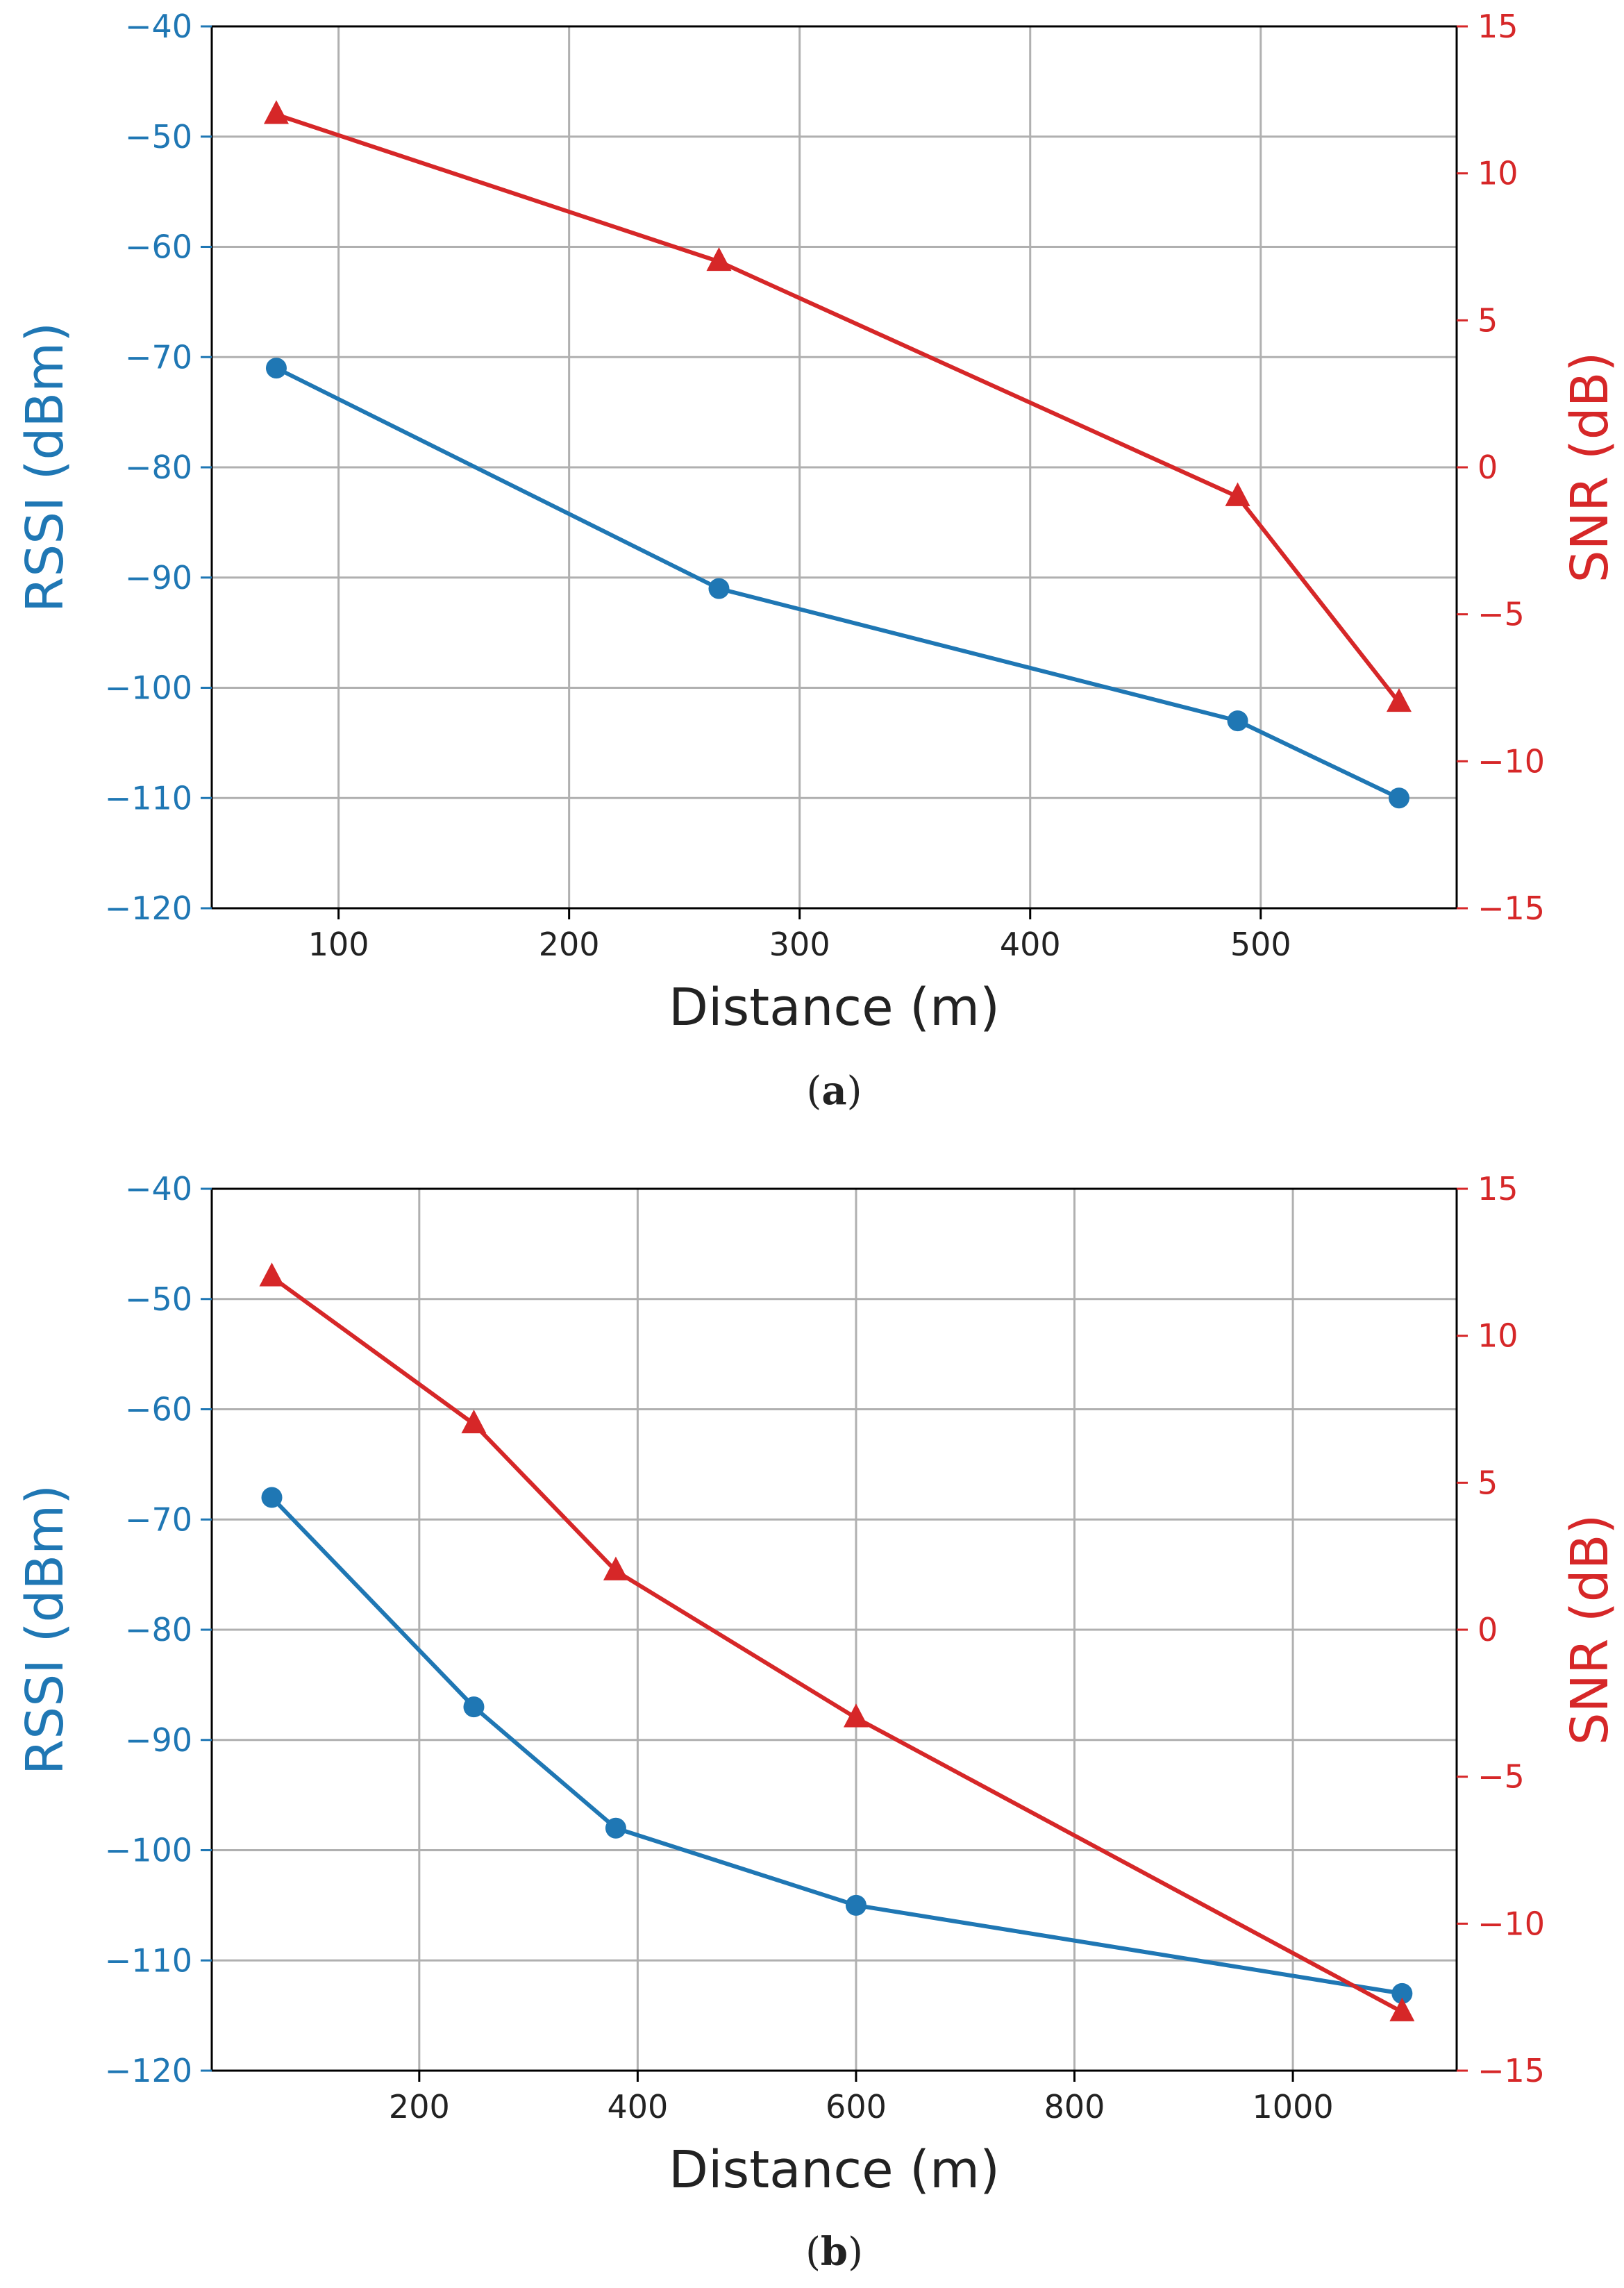 This screenshot has height=2288, width=1624. What do you see at coordinates (857, 2107) in the screenshot?
I see `x-tick-label: 600` at bounding box center [857, 2107].